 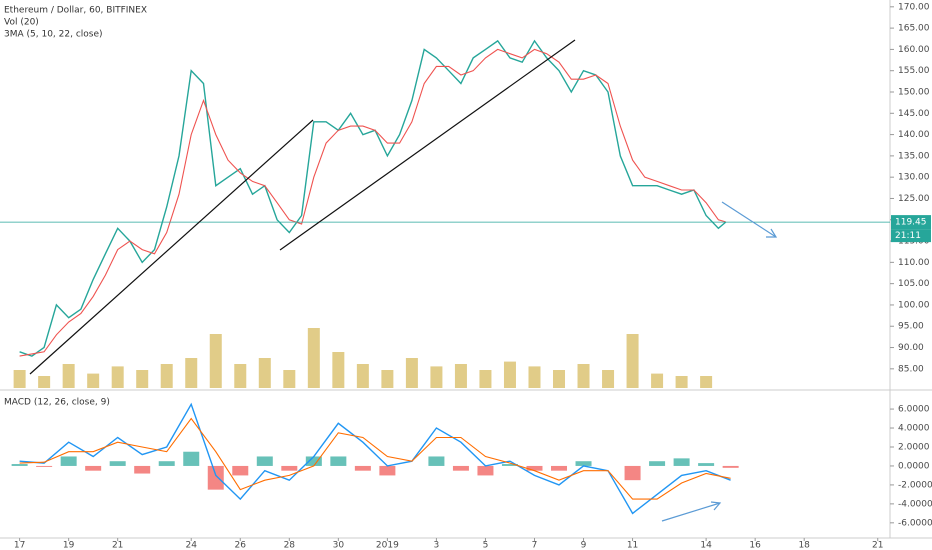 I want to click on x-tick-label: 2019, so click(x=387, y=545).